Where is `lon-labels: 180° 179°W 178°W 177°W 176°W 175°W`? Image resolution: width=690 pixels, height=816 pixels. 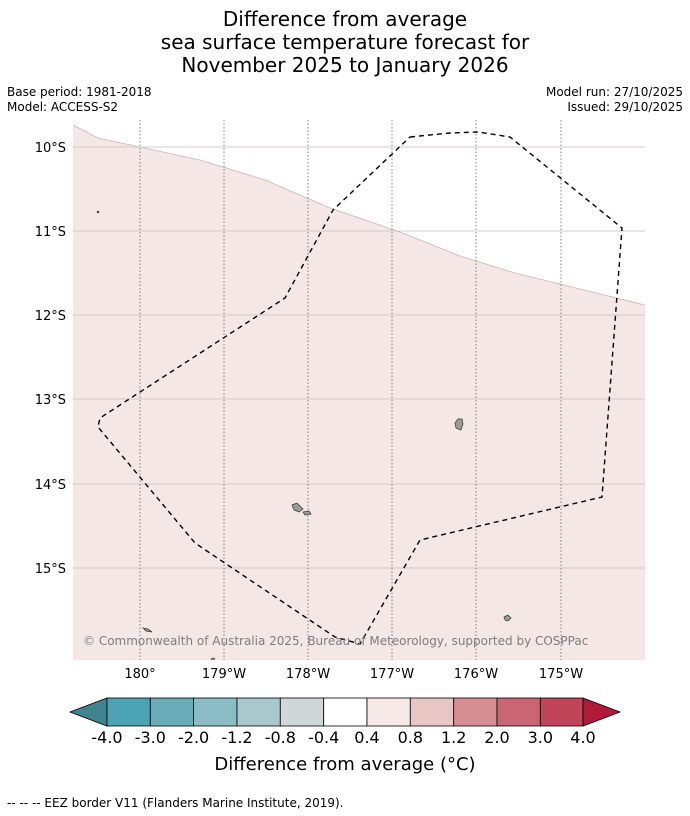
lon-labels: 180° 179°W 178°W 177°W 176°W 175°W is located at coordinates (353, 674).